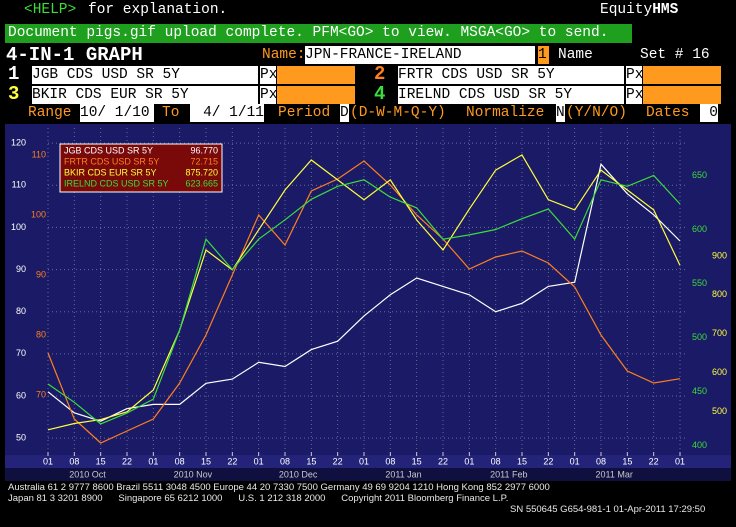 This screenshot has width=736, height=527. What do you see at coordinates (675, 55) in the screenshot?
I see `set-label: Set # 16` at bounding box center [675, 55].